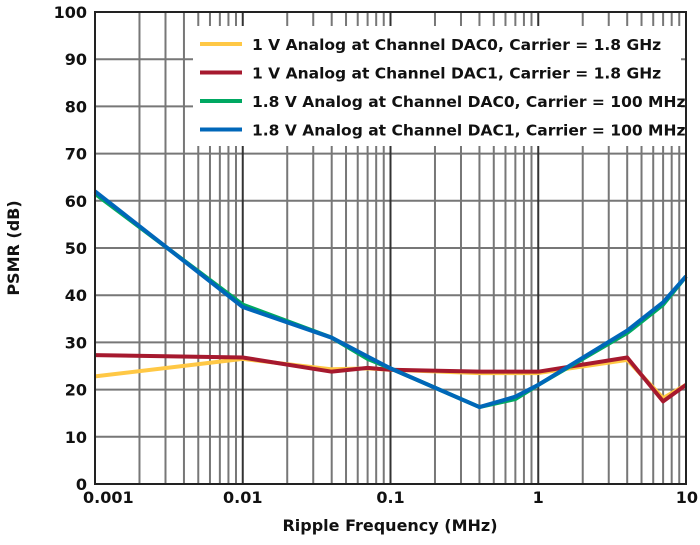 This screenshot has height=545, width=700. Describe the element at coordinates (108, 497) in the screenshot. I see `x-tick-label: 0.001` at that location.